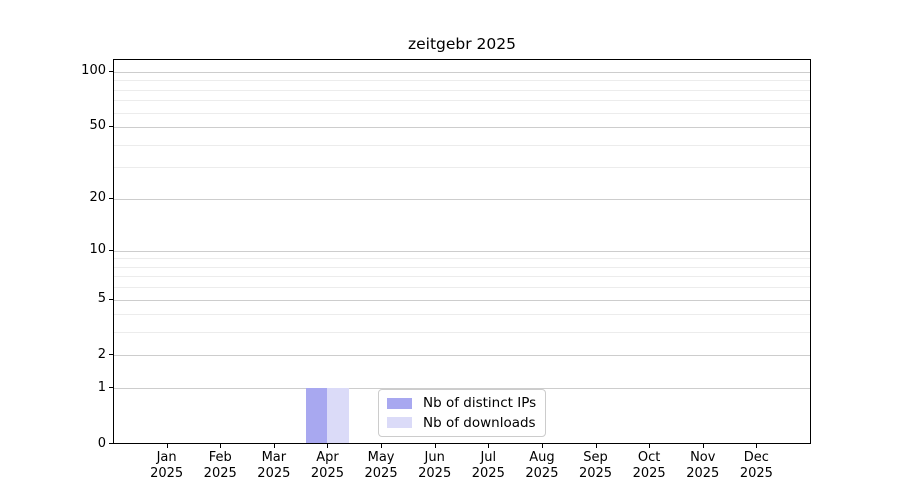 This screenshot has width=900, height=500. I want to click on chart-title: zeitgebr 2025, so click(461, 44).